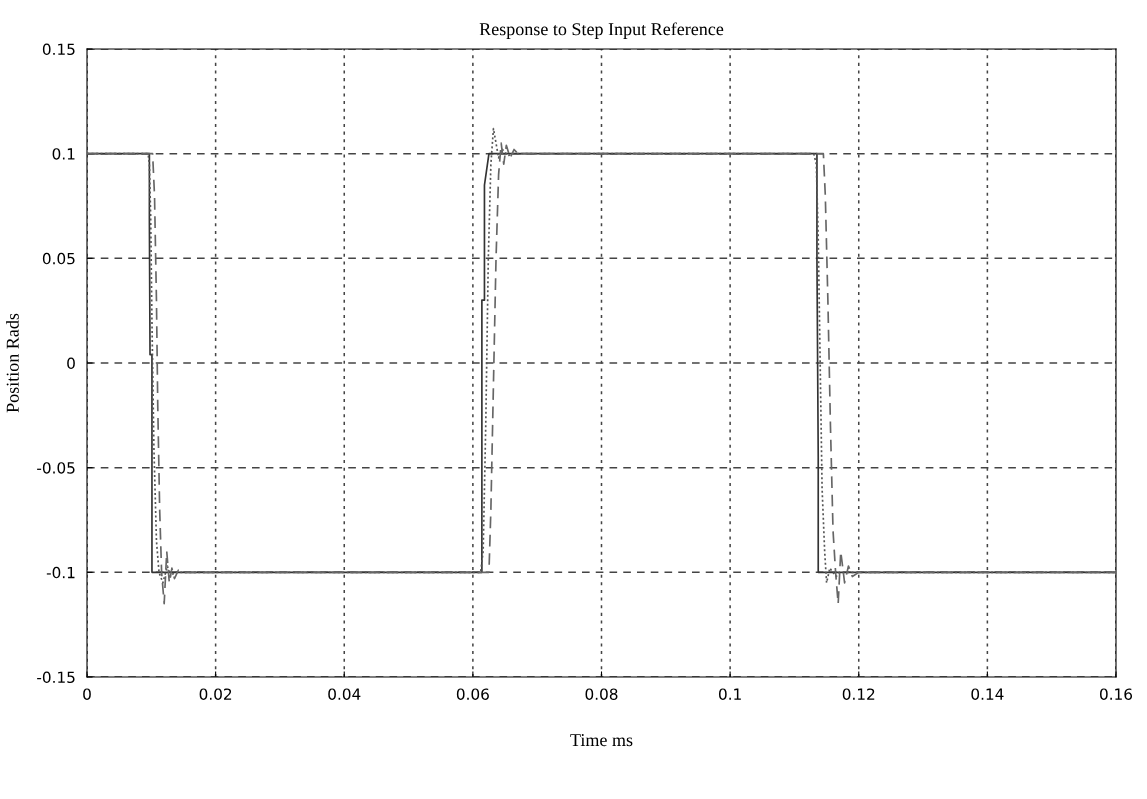 The image size is (1147, 799). What do you see at coordinates (58, 258) in the screenshot?
I see `y-tick-label: 0.05` at bounding box center [58, 258].